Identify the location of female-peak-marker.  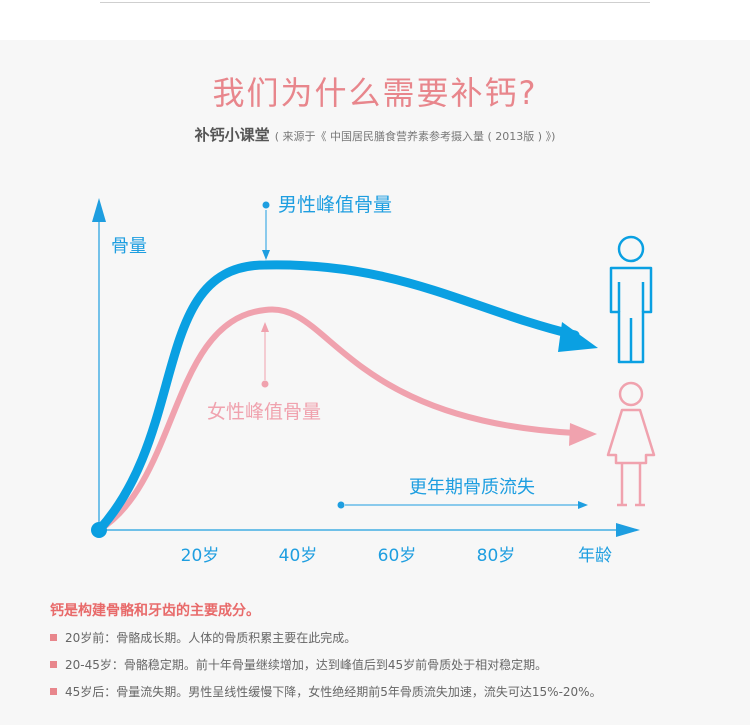
(265, 384).